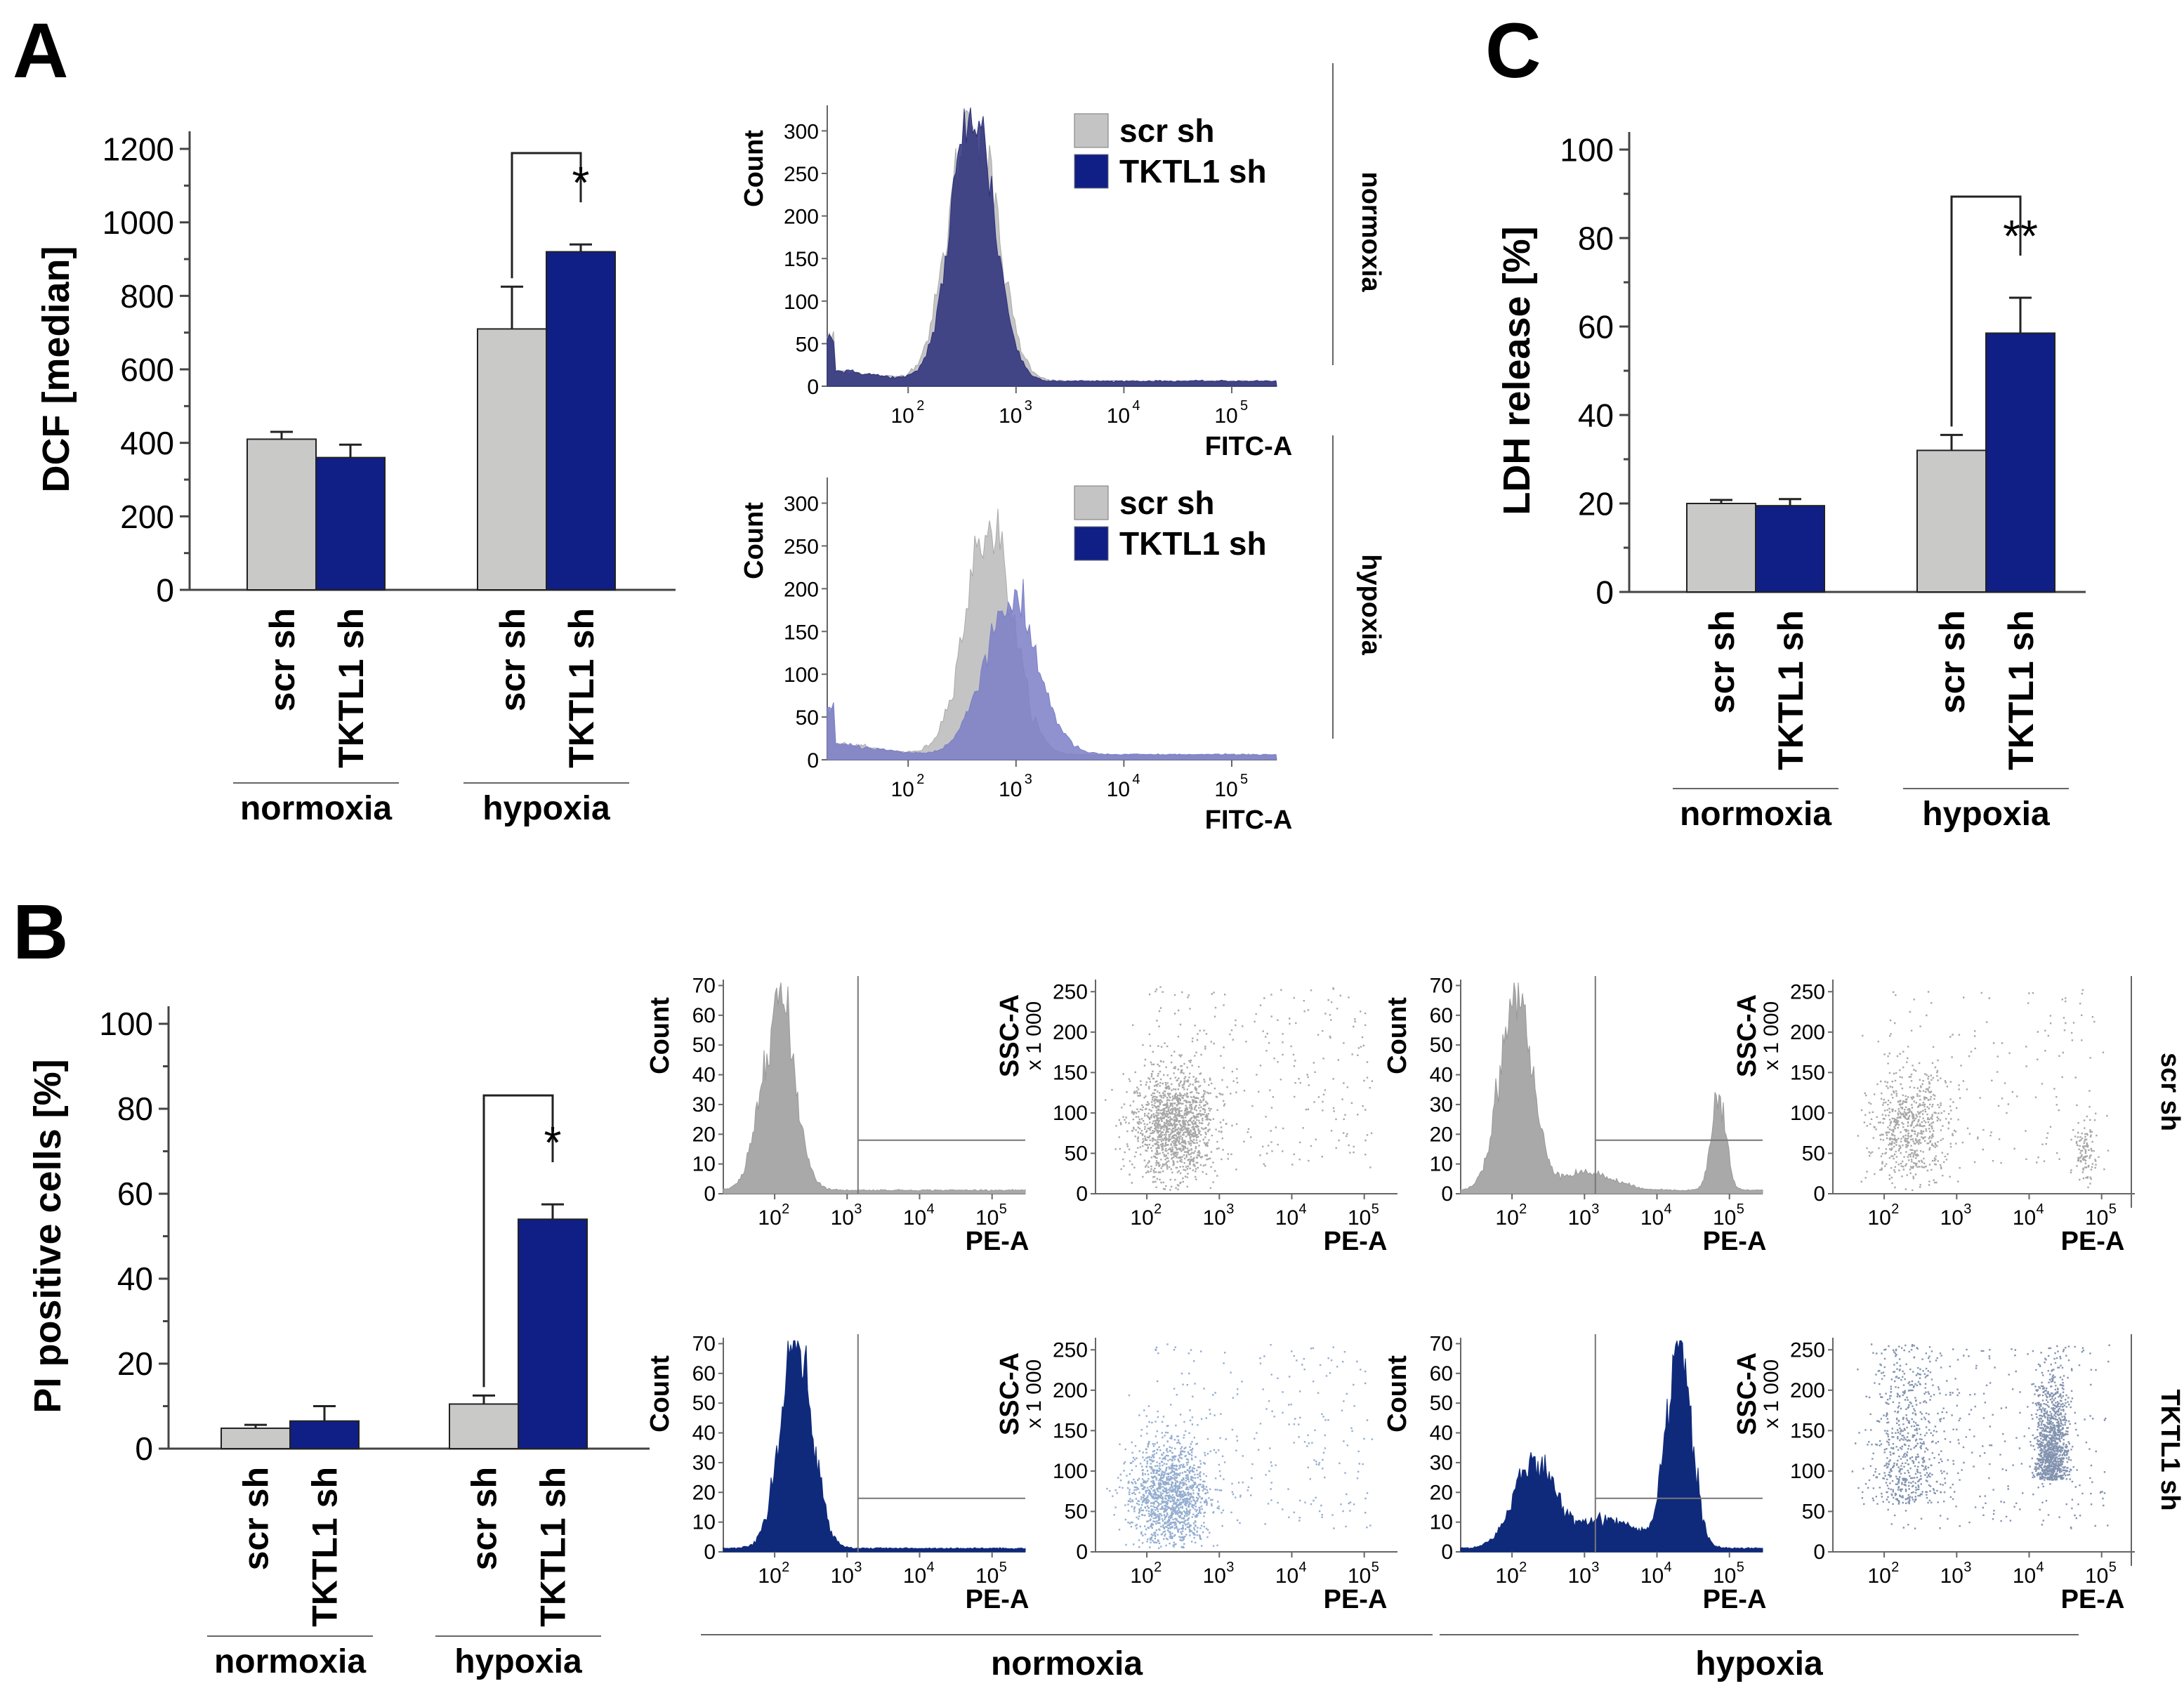  I want to click on x-tick-exponent: 4, so click(931, 1209).